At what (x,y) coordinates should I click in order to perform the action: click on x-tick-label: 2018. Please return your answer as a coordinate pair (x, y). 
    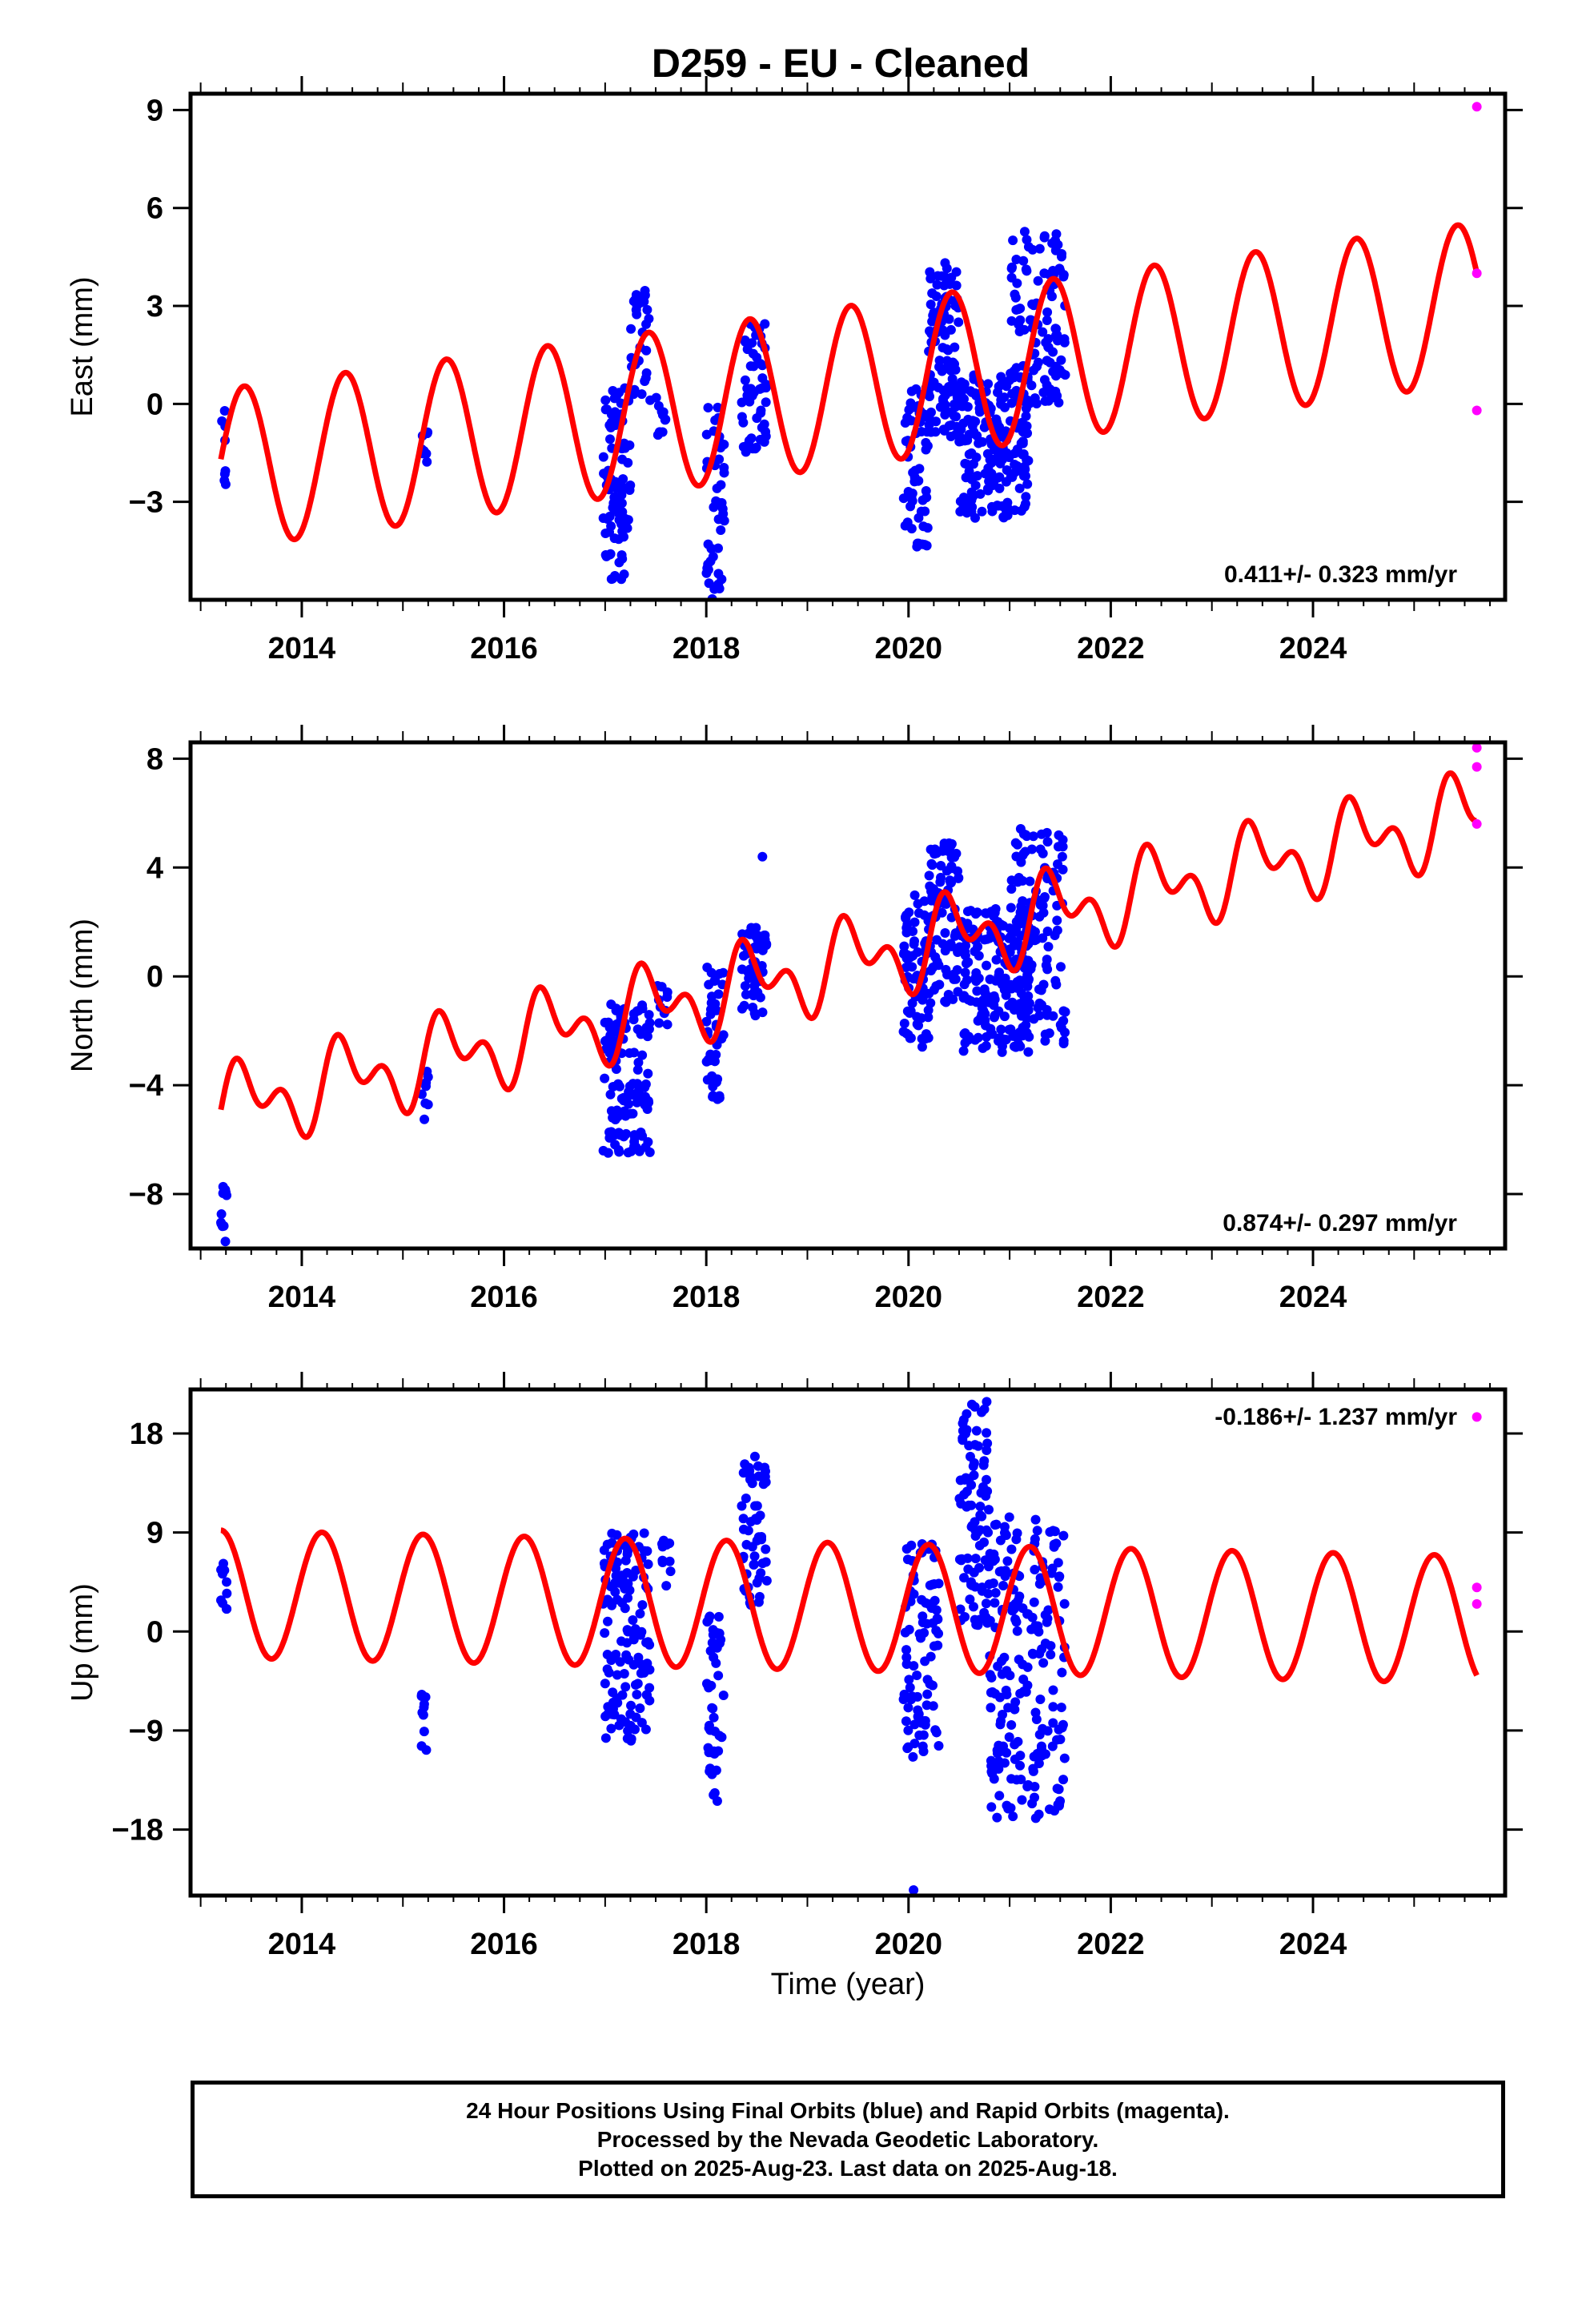
    Looking at the image, I should click on (707, 648).